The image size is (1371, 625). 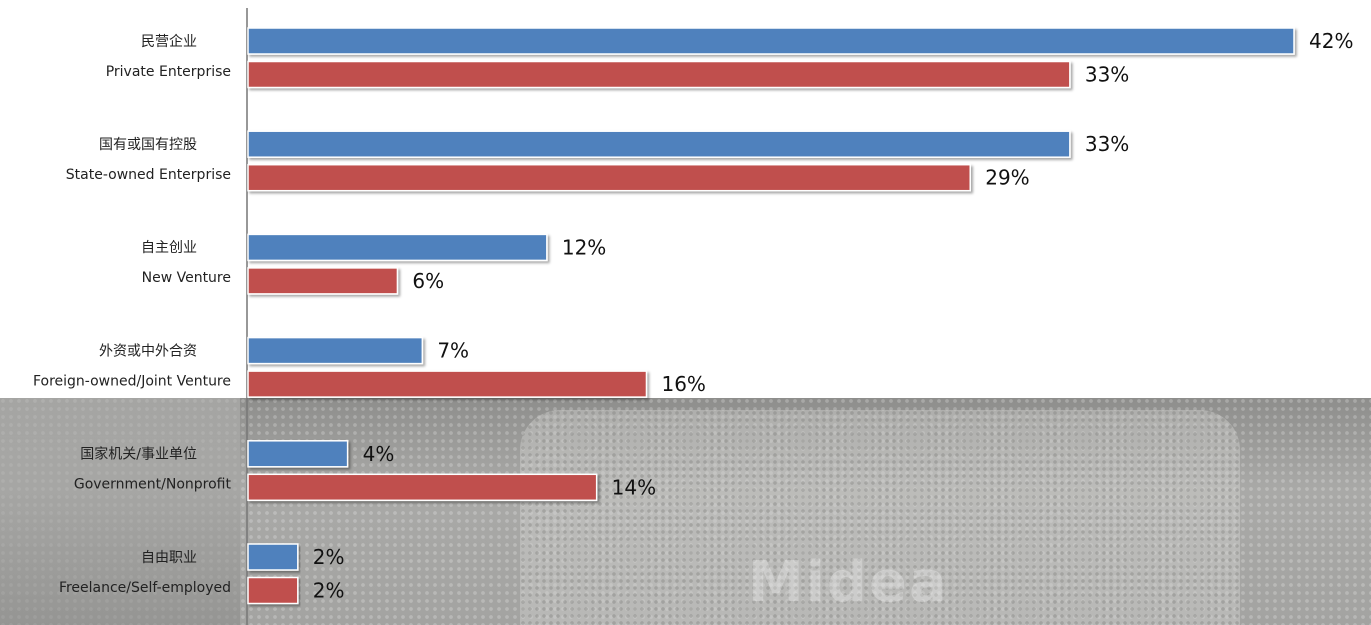 I want to click on background-photo-left-wall, so click(x=120, y=511).